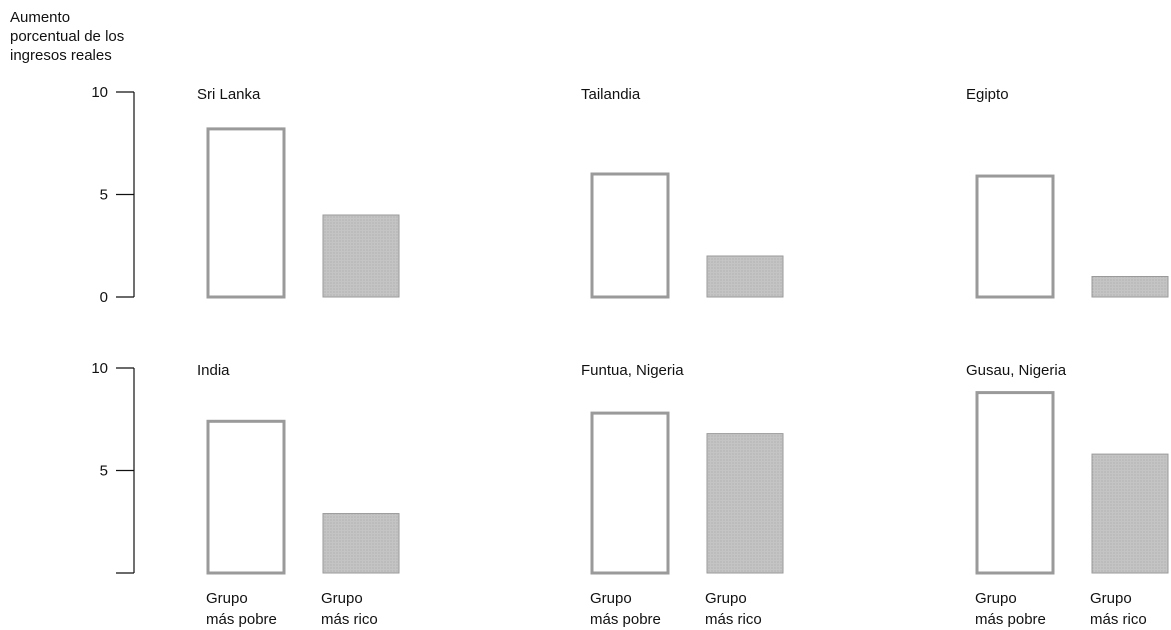  What do you see at coordinates (611, 94) in the screenshot?
I see `panel-title: Tailandia` at bounding box center [611, 94].